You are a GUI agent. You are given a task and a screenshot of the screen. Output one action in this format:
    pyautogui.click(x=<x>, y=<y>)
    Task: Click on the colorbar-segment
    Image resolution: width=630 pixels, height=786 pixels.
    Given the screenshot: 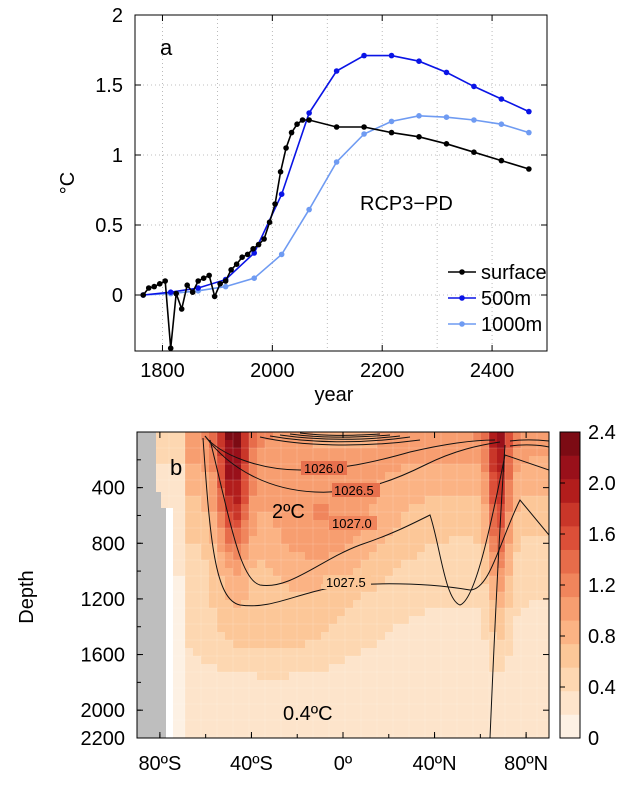 What is the action you would take?
    pyautogui.click(x=570, y=726)
    